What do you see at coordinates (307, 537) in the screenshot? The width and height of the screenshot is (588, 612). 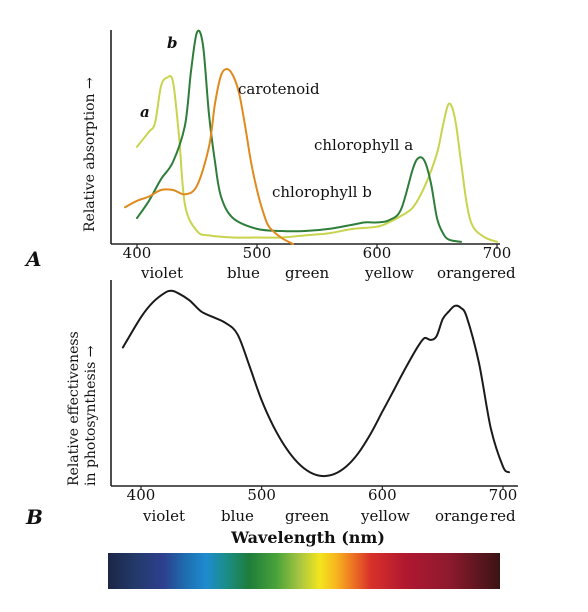 I see `x-axis-title: Wavelength (nm)` at bounding box center [307, 537].